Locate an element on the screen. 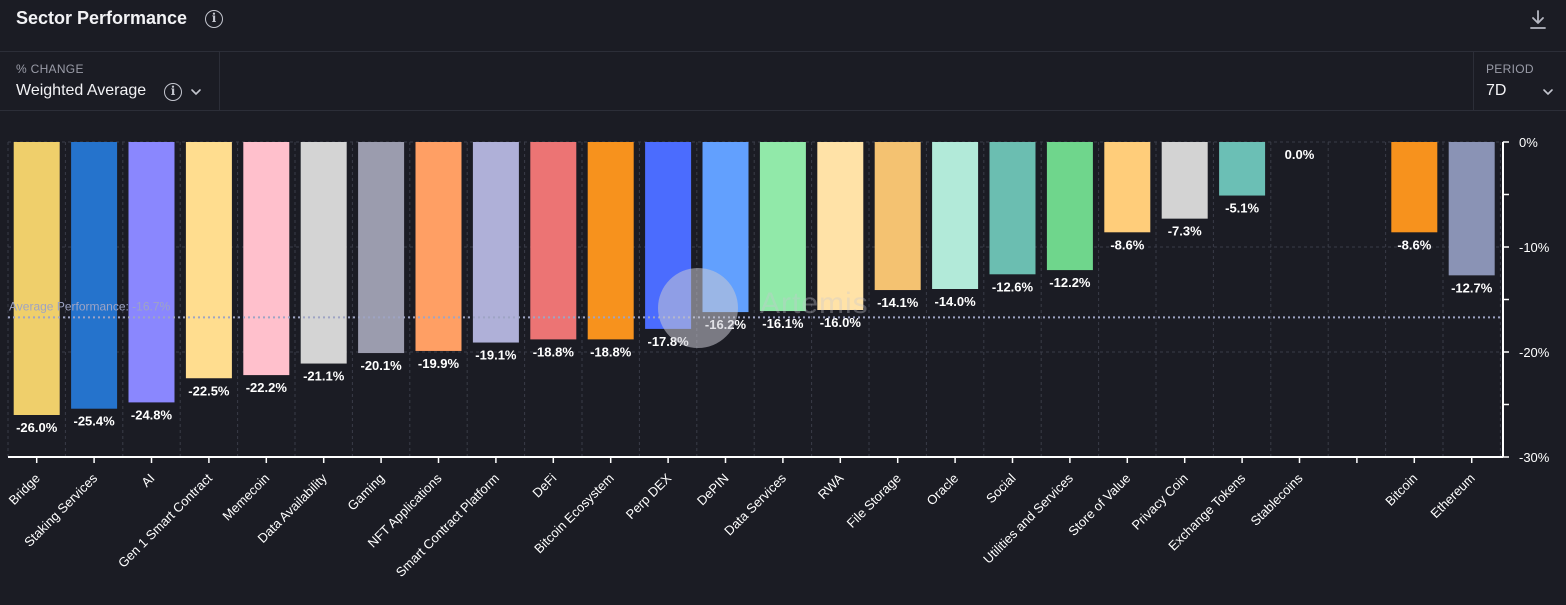 Image resolution: width=1566 pixels, height=605 pixels. data-label: -14.0% is located at coordinates (955, 301).